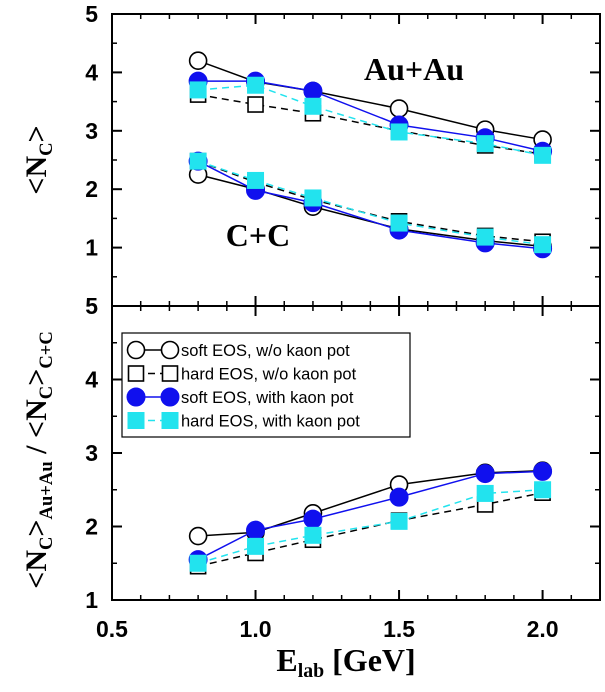 This screenshot has height=692, width=605. What do you see at coordinates (345, 662) in the screenshot?
I see `x-axis-label: Elab [GeV]` at bounding box center [345, 662].